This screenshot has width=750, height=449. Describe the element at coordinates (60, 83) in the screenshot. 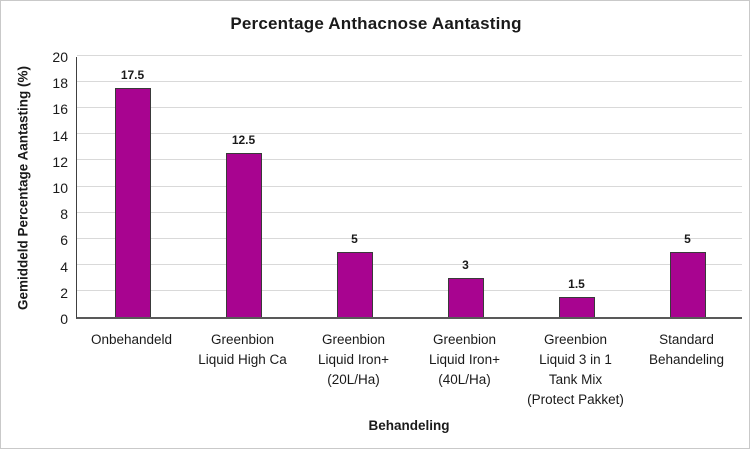

I see `y-tick-label: 18` at that location.